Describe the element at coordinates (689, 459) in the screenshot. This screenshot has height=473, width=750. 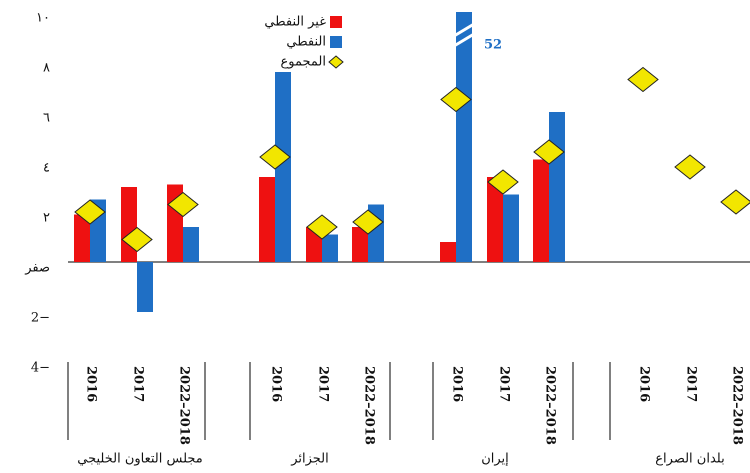
I see `group-label: بلدان الصراع` at that location.